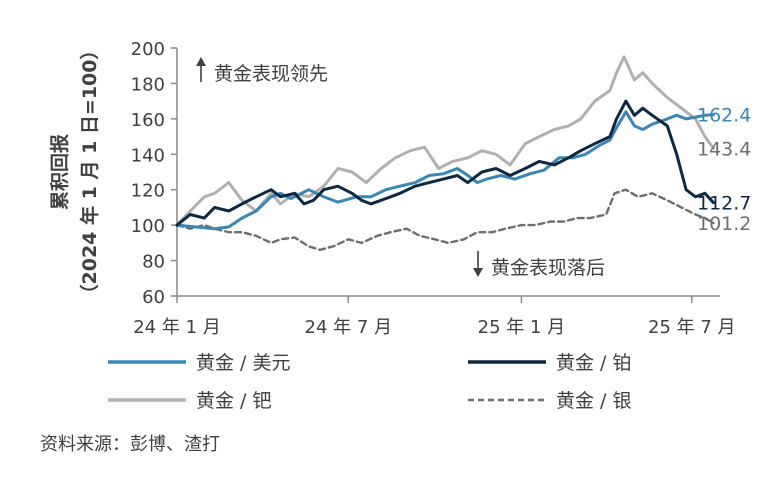  I want to click on y-tick-label: 80, so click(153, 262).